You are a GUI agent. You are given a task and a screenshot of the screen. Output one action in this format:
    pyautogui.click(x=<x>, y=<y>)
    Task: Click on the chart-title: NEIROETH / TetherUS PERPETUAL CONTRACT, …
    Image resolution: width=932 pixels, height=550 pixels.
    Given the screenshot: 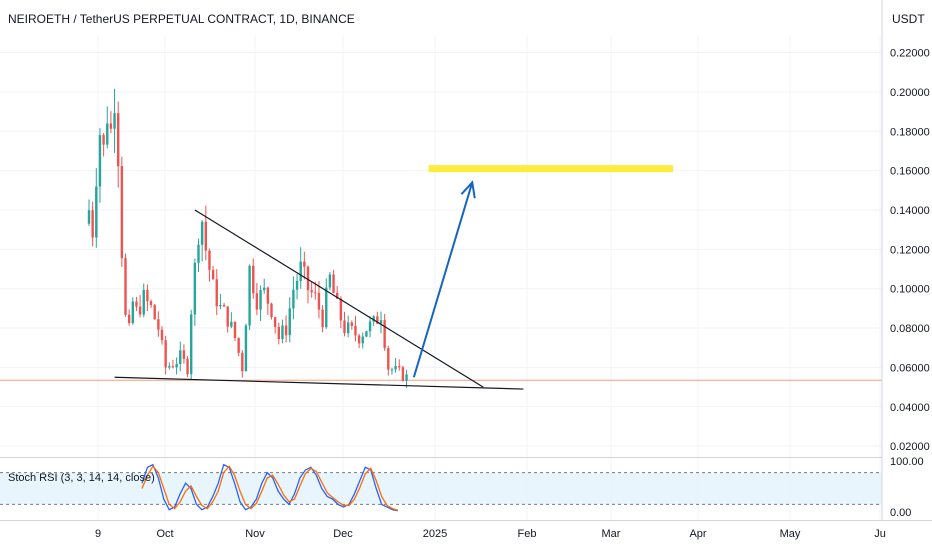 What is the action you would take?
    pyautogui.click(x=181, y=19)
    